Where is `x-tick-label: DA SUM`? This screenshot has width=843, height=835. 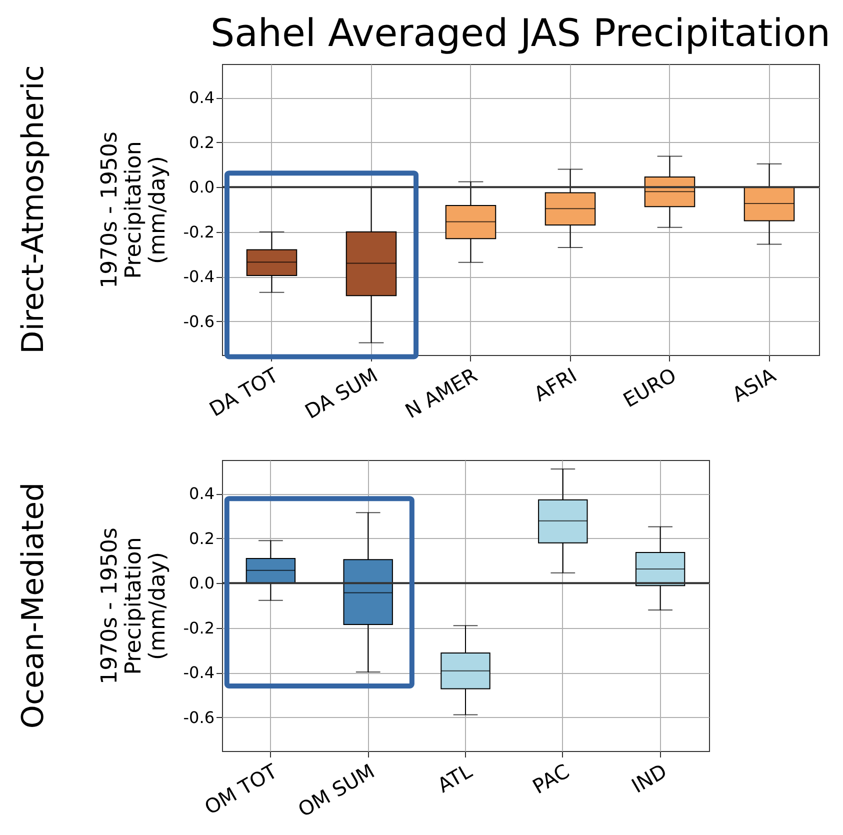 x-tick-label: DA SUM is located at coordinates (341, 393).